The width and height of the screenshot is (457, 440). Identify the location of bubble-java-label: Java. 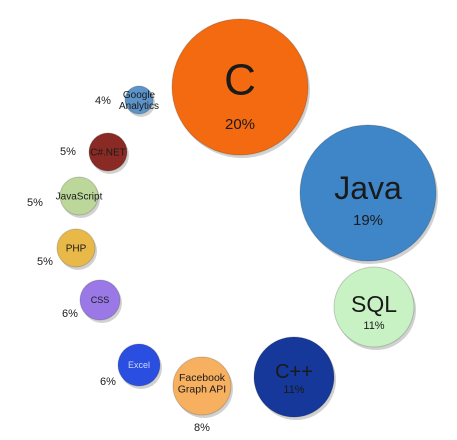
(368, 188).